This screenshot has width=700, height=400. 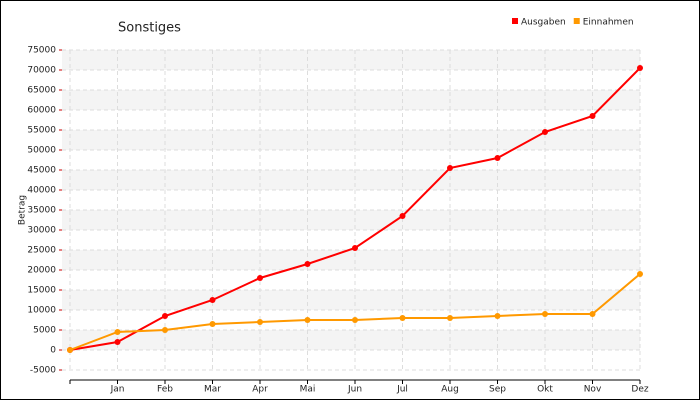 I want to click on y-tick-label: 20000, so click(x=41, y=271).